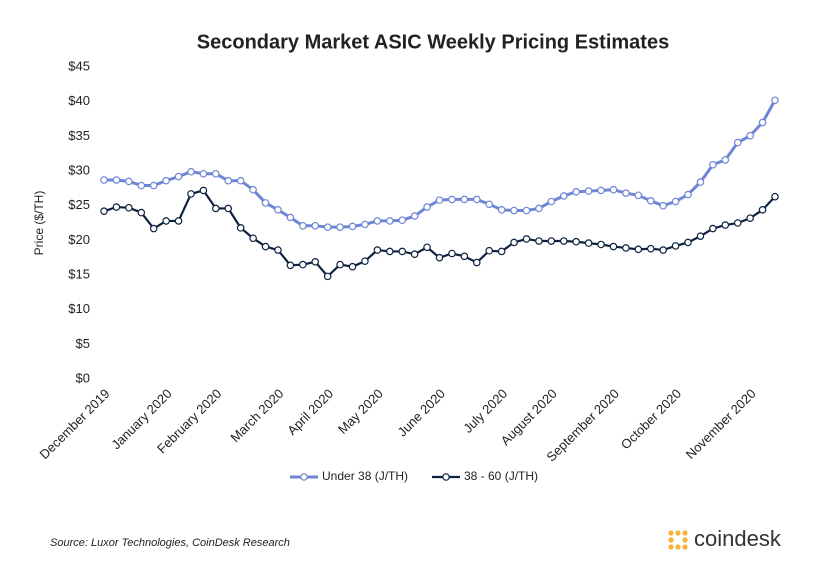 The width and height of the screenshot is (837, 576). What do you see at coordinates (83, 377) in the screenshot?
I see `y-tick-label: $0` at bounding box center [83, 377].